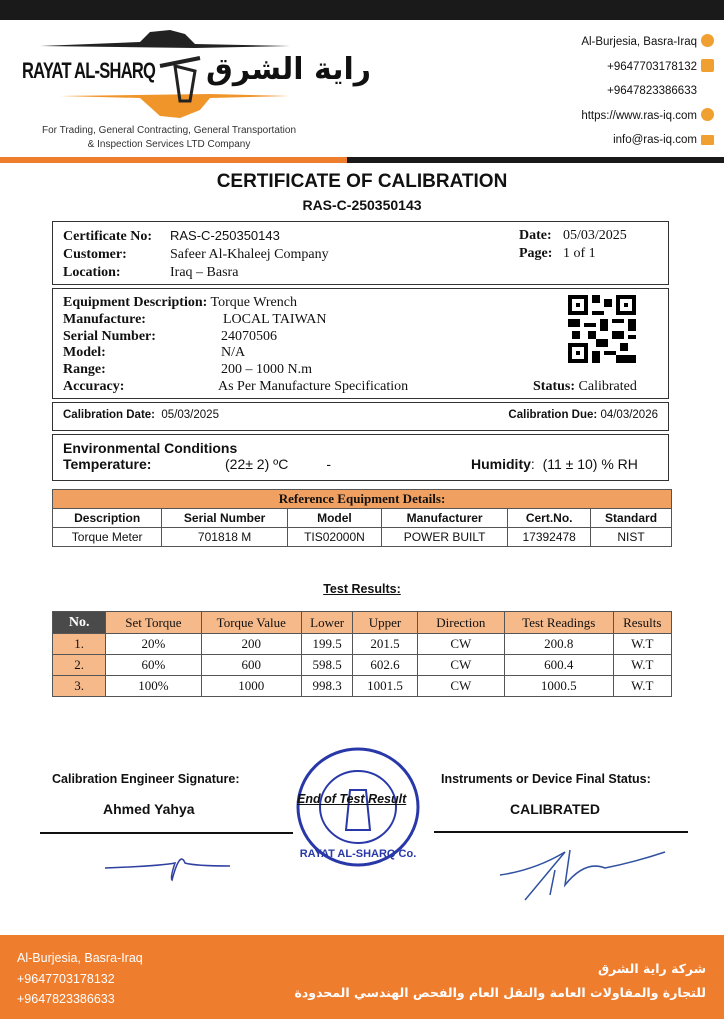  I want to click on test-cell: 199.5, so click(327, 644).